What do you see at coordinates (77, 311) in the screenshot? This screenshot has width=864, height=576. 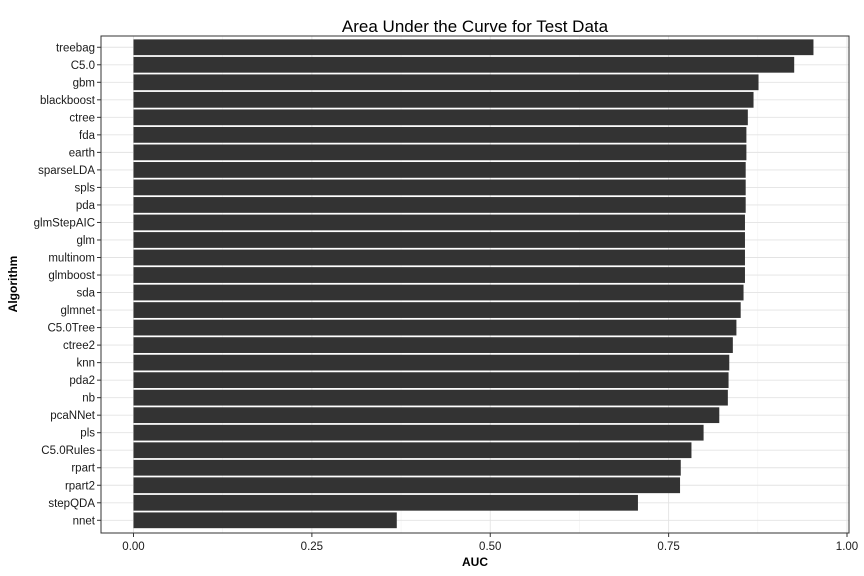 I see `y-tick-label: glmnet` at bounding box center [77, 311].